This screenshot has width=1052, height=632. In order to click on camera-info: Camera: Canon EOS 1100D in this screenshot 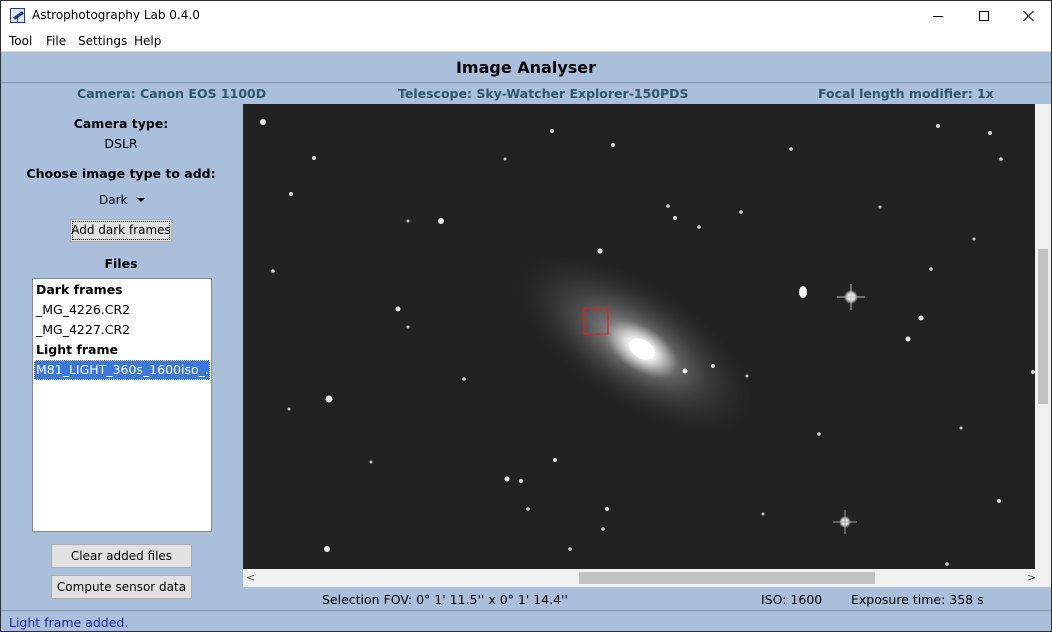, I will do `click(172, 93)`.